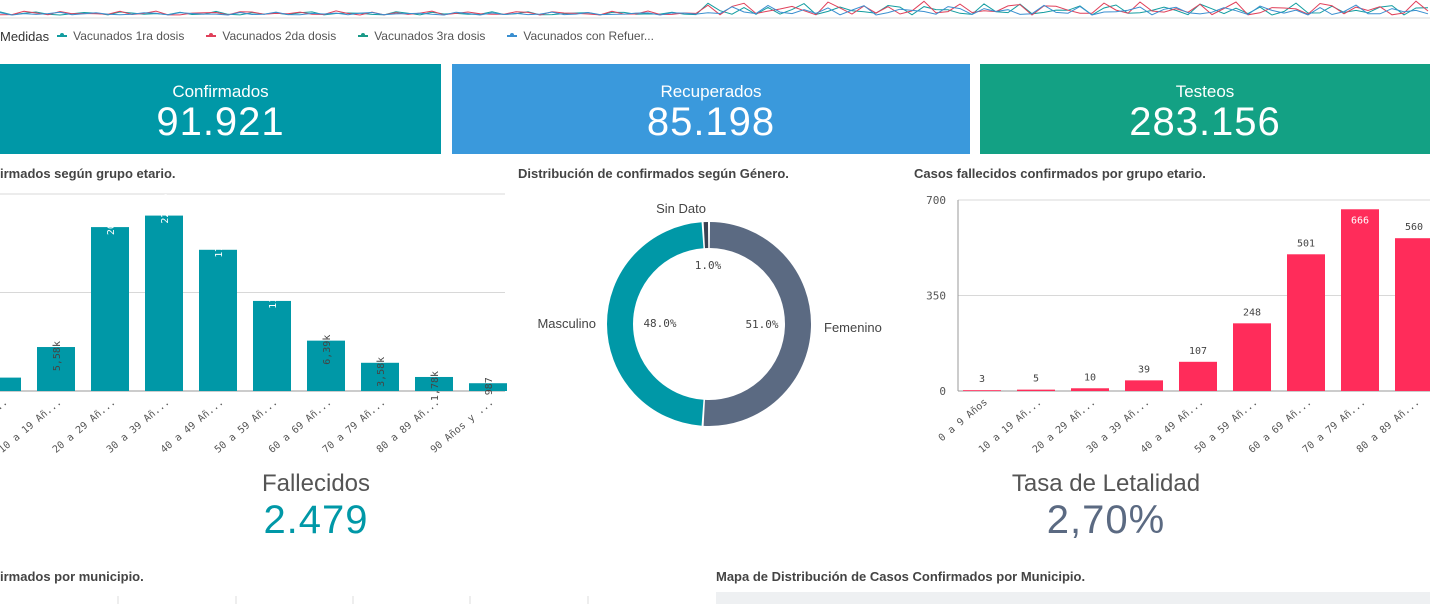 Image resolution: width=1430 pixels, height=604 pixels. I want to click on kpi-label: Testeos, so click(1205, 91).